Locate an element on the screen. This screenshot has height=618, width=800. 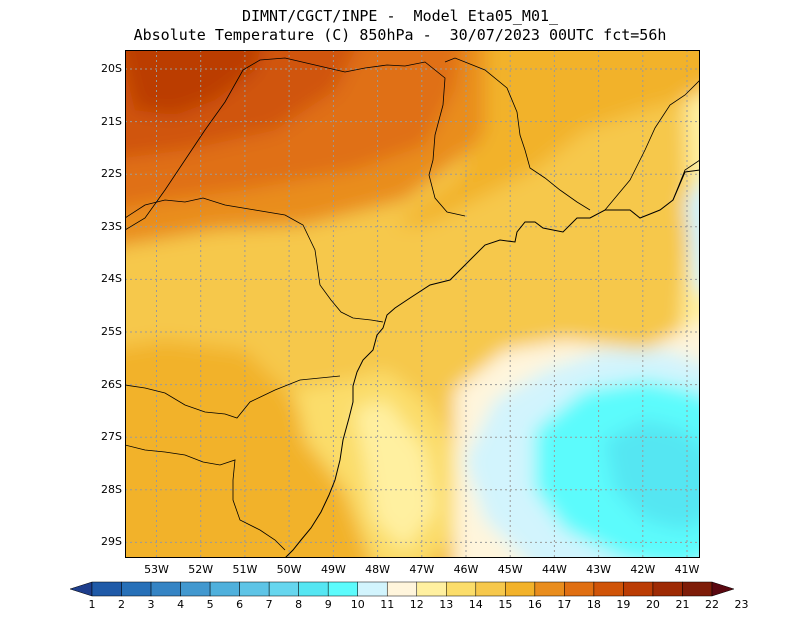
colorbar-label: 19 is located at coordinates (623, 604).